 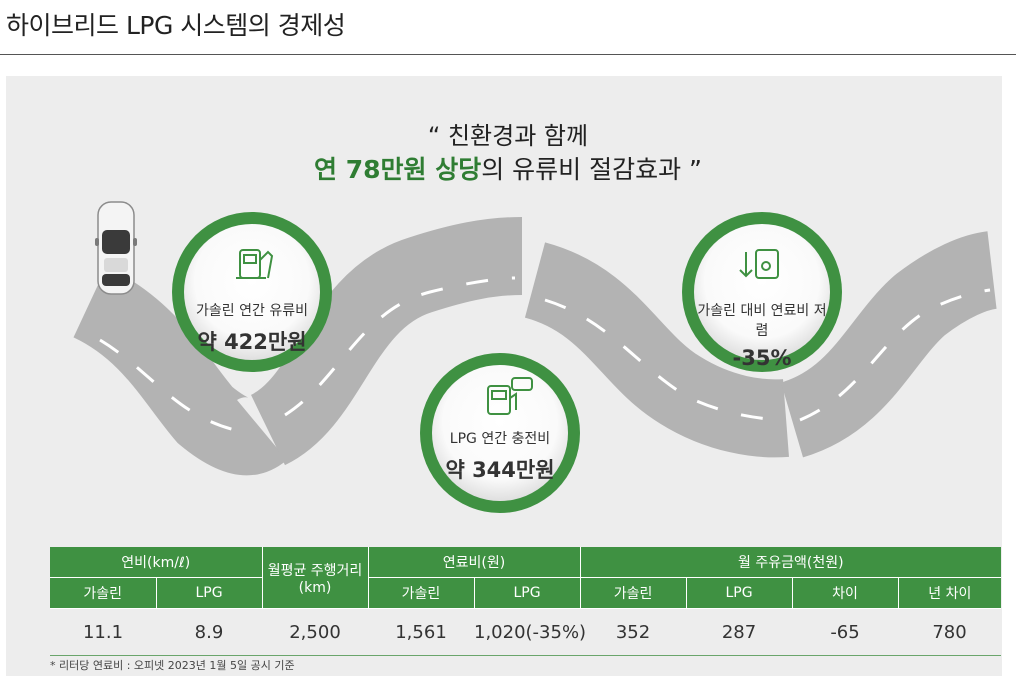 What do you see at coordinates (759, 264) in the screenshot?
I see `cost-down-icon` at bounding box center [759, 264].